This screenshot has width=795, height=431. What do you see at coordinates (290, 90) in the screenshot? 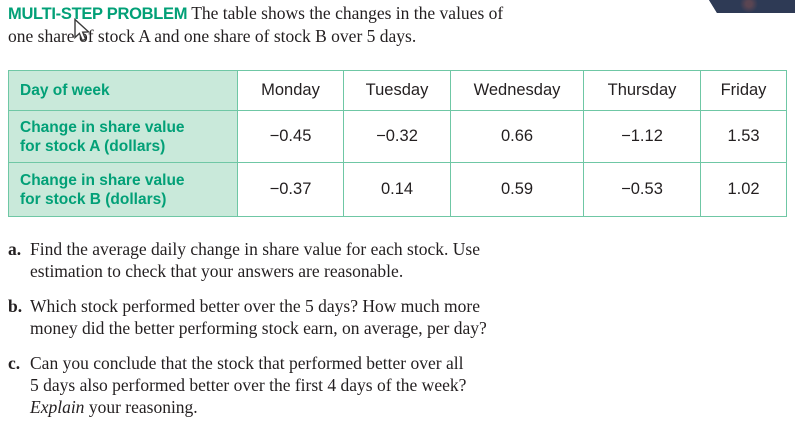
I see `day-header-monday: Monday` at bounding box center [290, 90].